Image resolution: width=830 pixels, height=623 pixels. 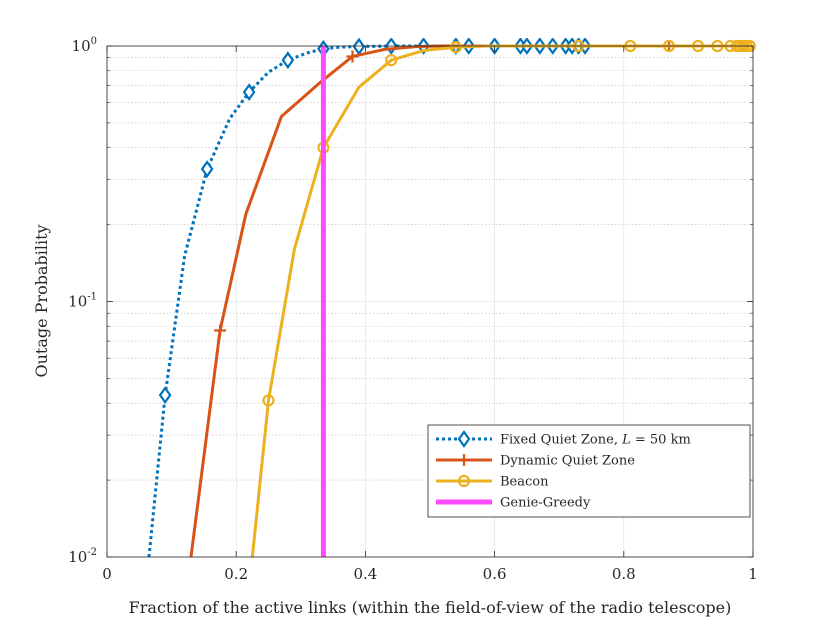 I want to click on y-tick-exponent: 0, so click(x=94, y=41).